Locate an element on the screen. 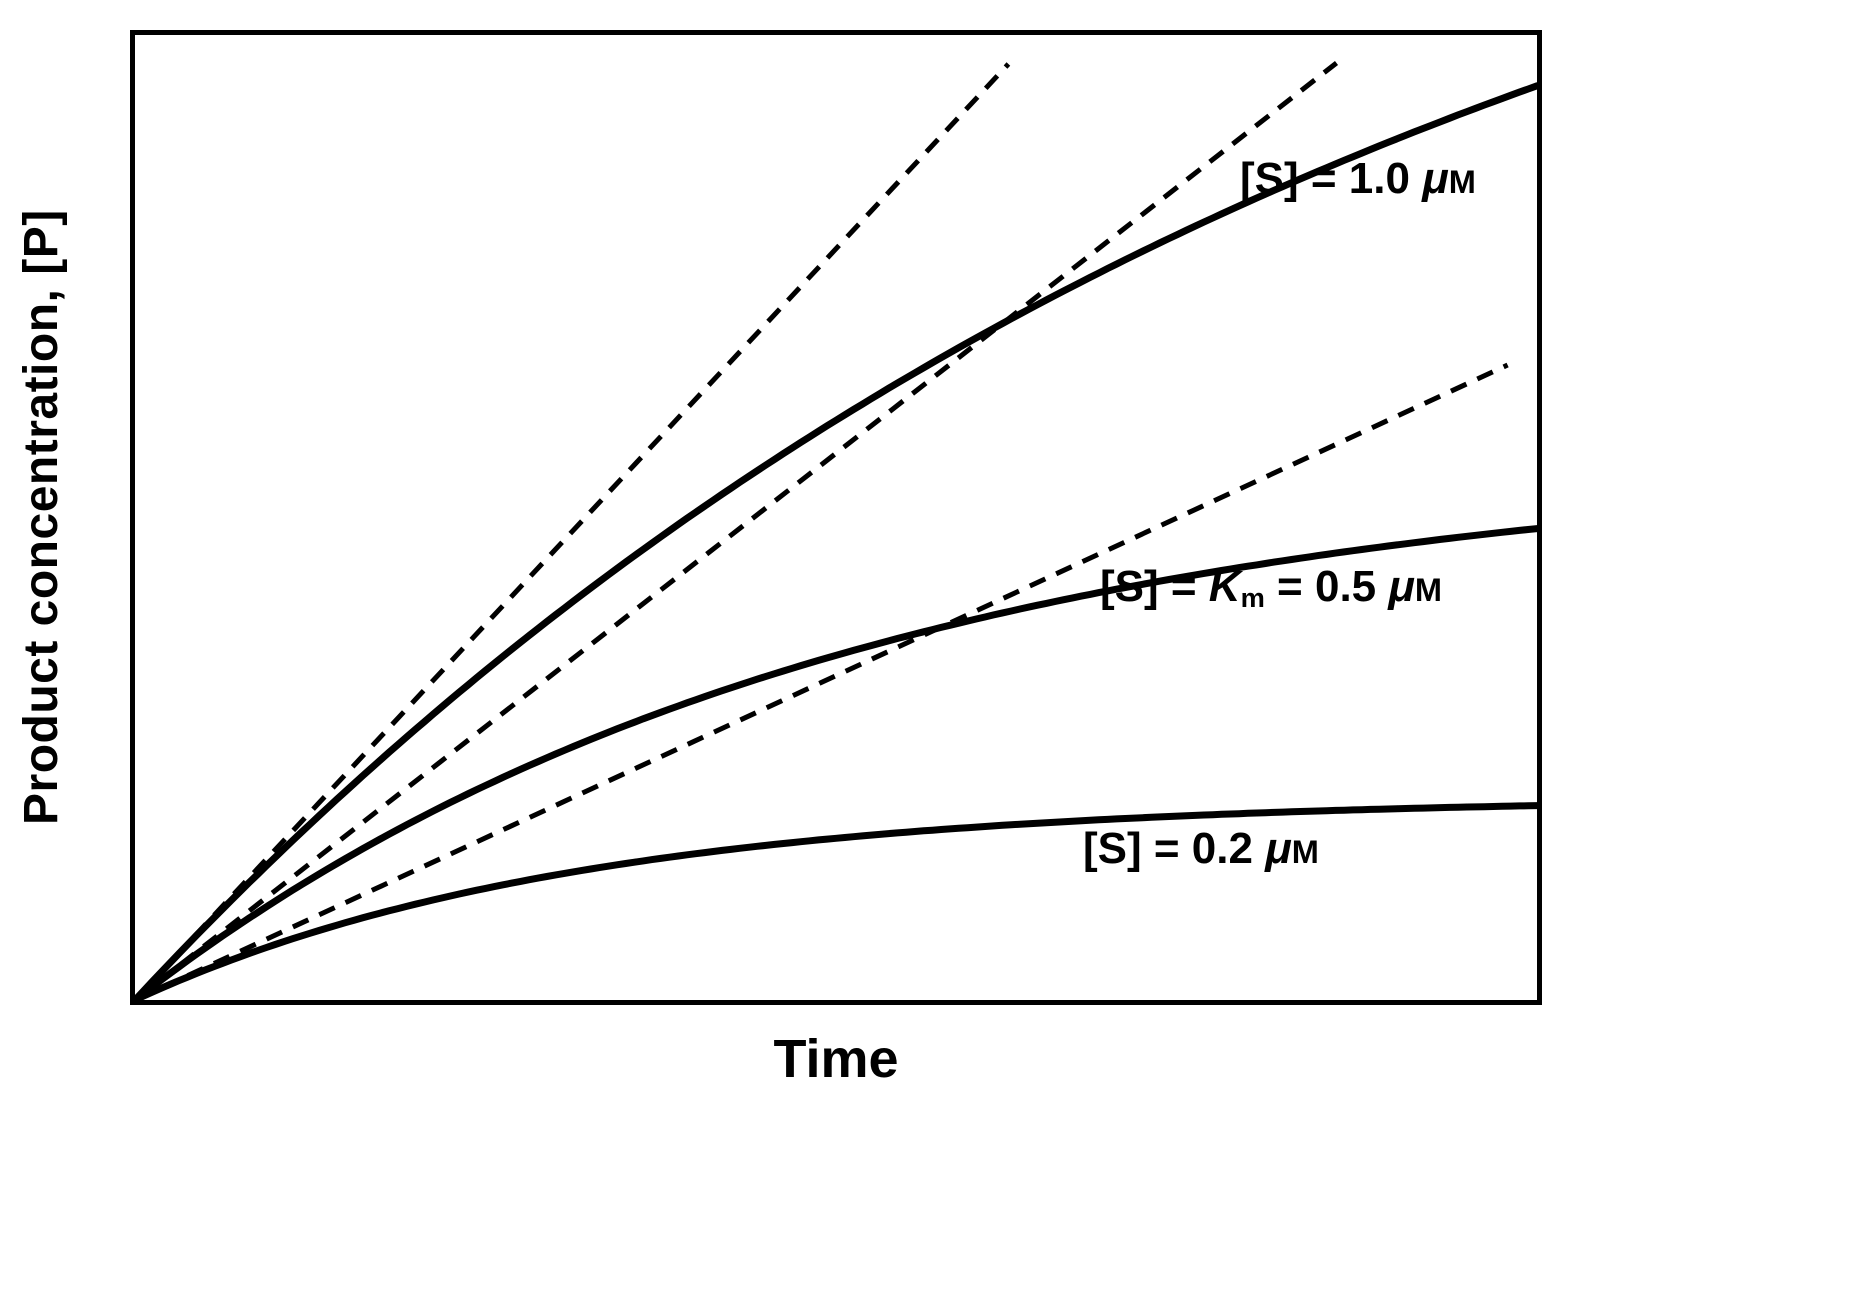 The width and height of the screenshot is (1856, 1300). y-axis-label: Product concentration, [P] is located at coordinates (41, 517).